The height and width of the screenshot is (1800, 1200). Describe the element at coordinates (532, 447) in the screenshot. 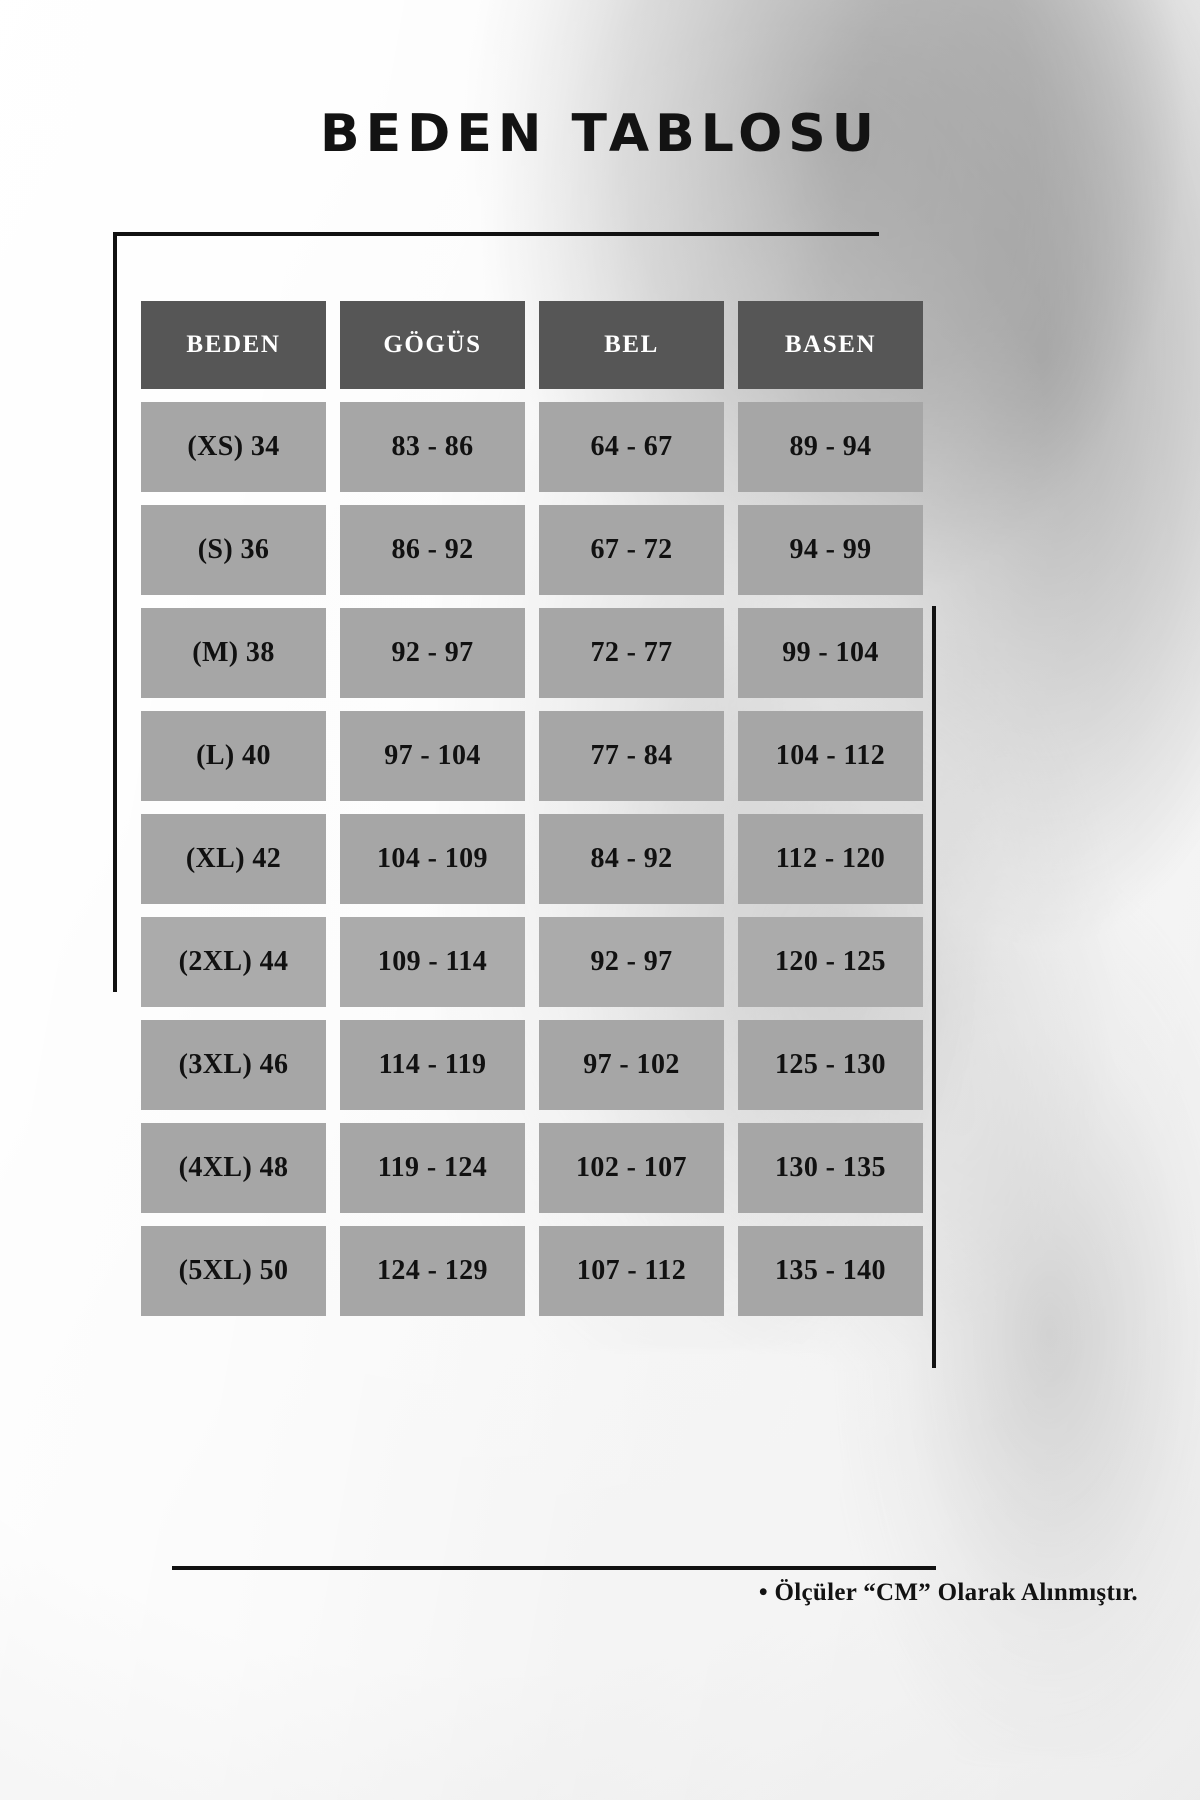

I see `table-row: (XS) 34 83 - 86 64 - 67 89 - 94` at that location.